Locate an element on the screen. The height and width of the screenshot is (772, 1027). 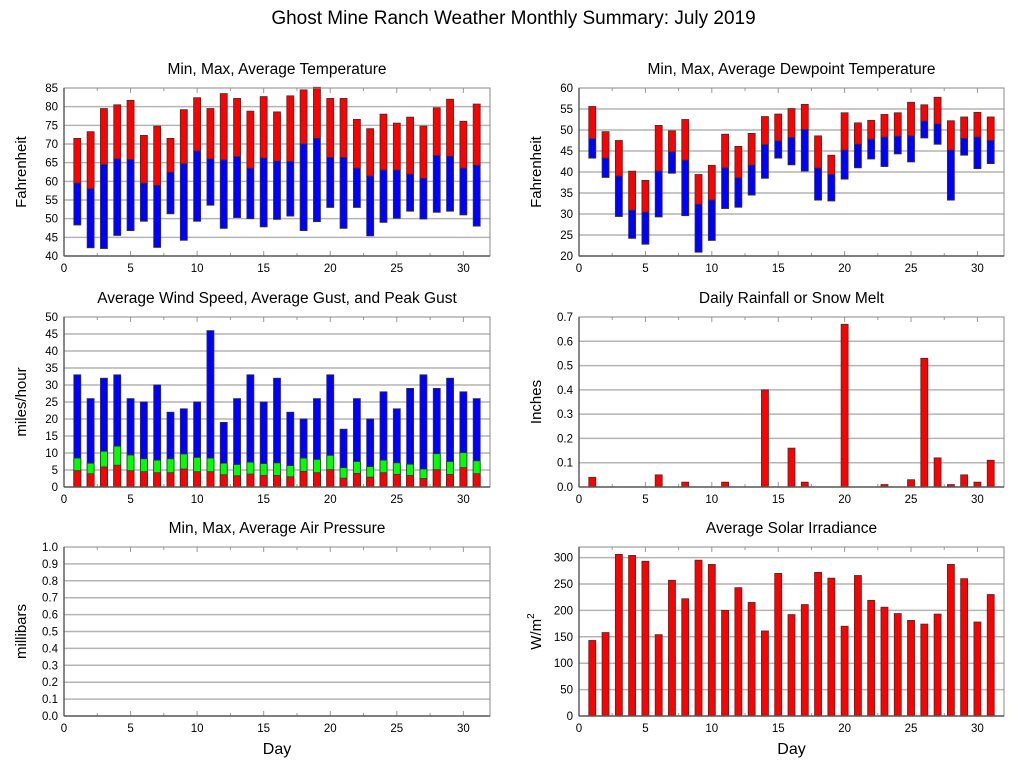
y-tick-label: 250 is located at coordinates (563, 585).